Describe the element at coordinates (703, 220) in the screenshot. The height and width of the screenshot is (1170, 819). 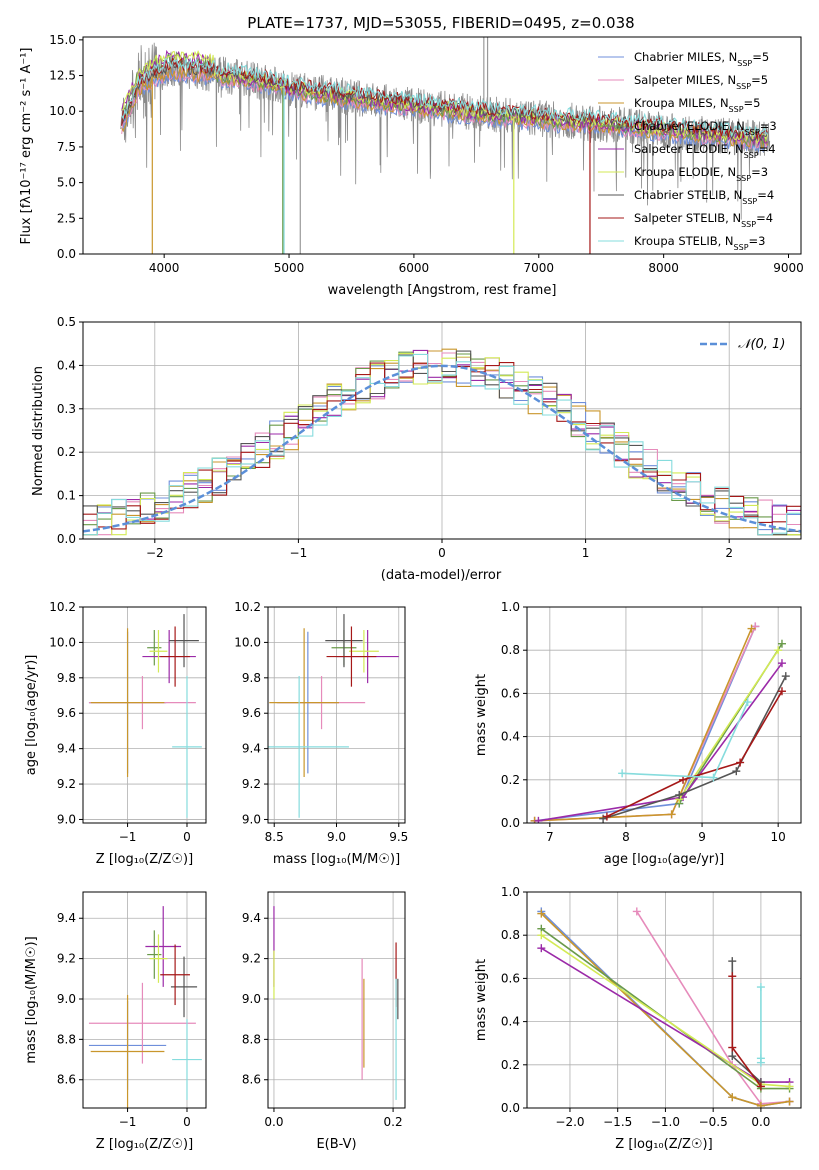
I see `legend-label: Salpeter STELIB, NSSP=4` at that location.